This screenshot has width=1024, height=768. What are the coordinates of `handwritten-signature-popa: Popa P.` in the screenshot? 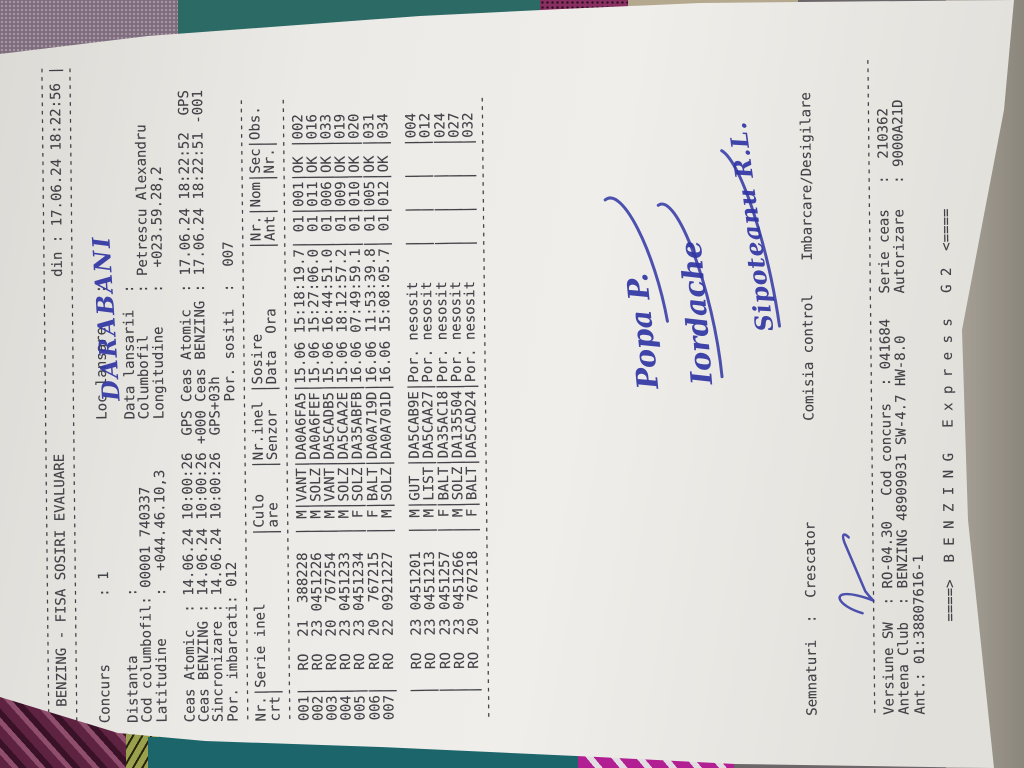 It's located at (642, 331).